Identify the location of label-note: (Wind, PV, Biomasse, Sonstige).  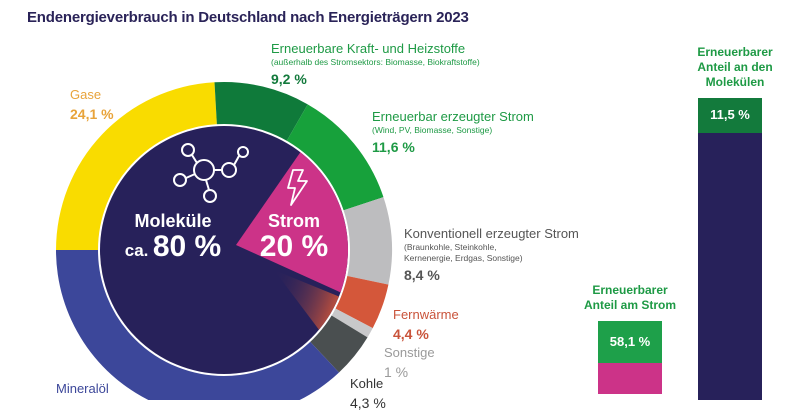
(432, 129).